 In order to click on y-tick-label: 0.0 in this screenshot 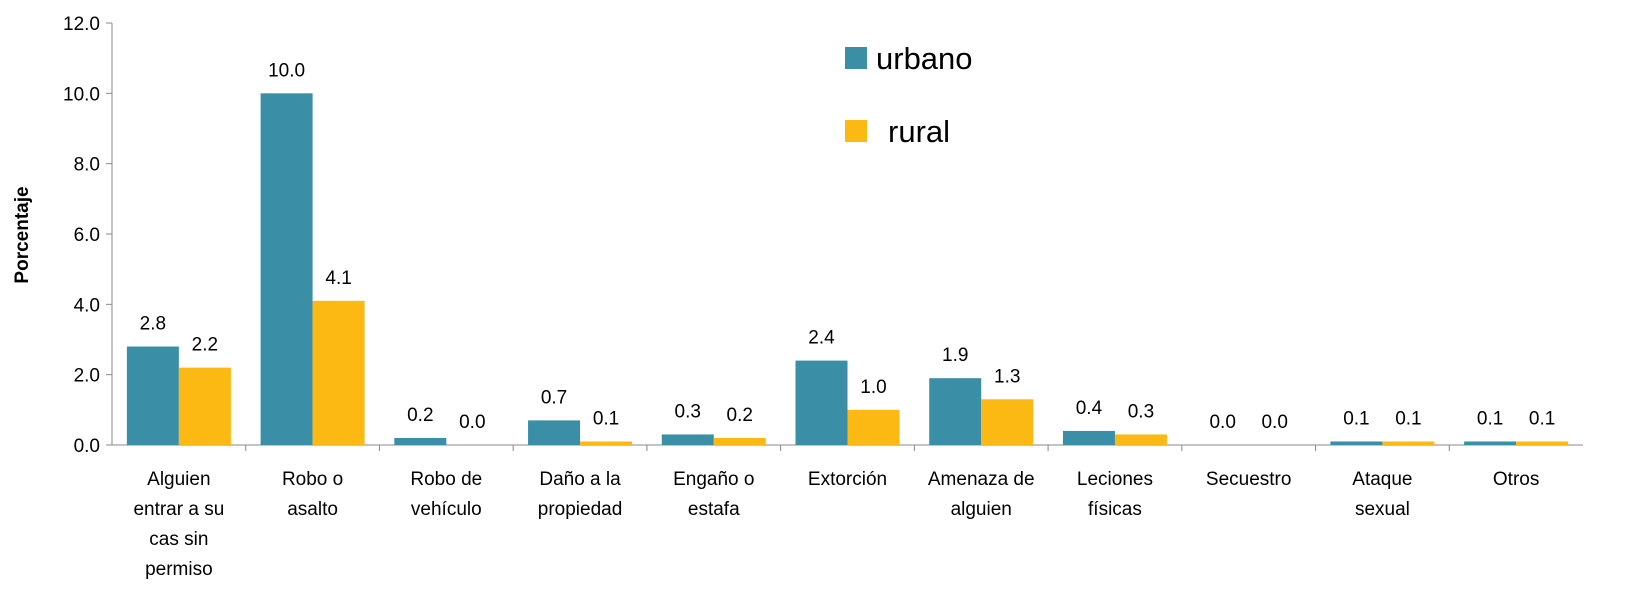, I will do `click(87, 446)`.